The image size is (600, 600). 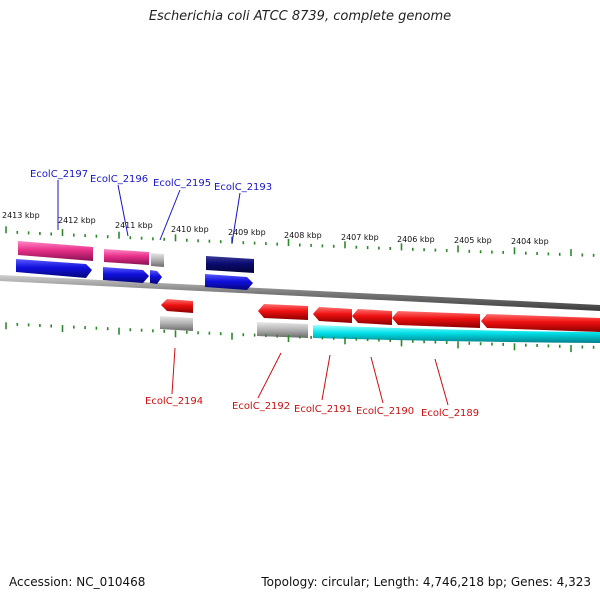 What do you see at coordinates (230, 264) in the screenshot?
I see `gene-ecolc-2193-navy` at bounding box center [230, 264].